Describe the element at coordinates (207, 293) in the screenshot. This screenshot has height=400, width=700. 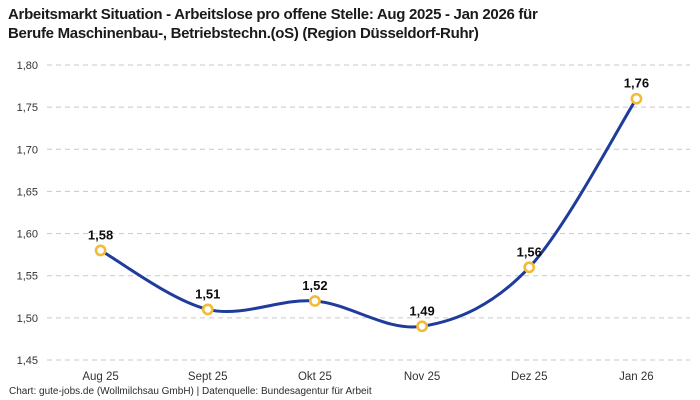
I see `data-point-label: 1,51` at that location.